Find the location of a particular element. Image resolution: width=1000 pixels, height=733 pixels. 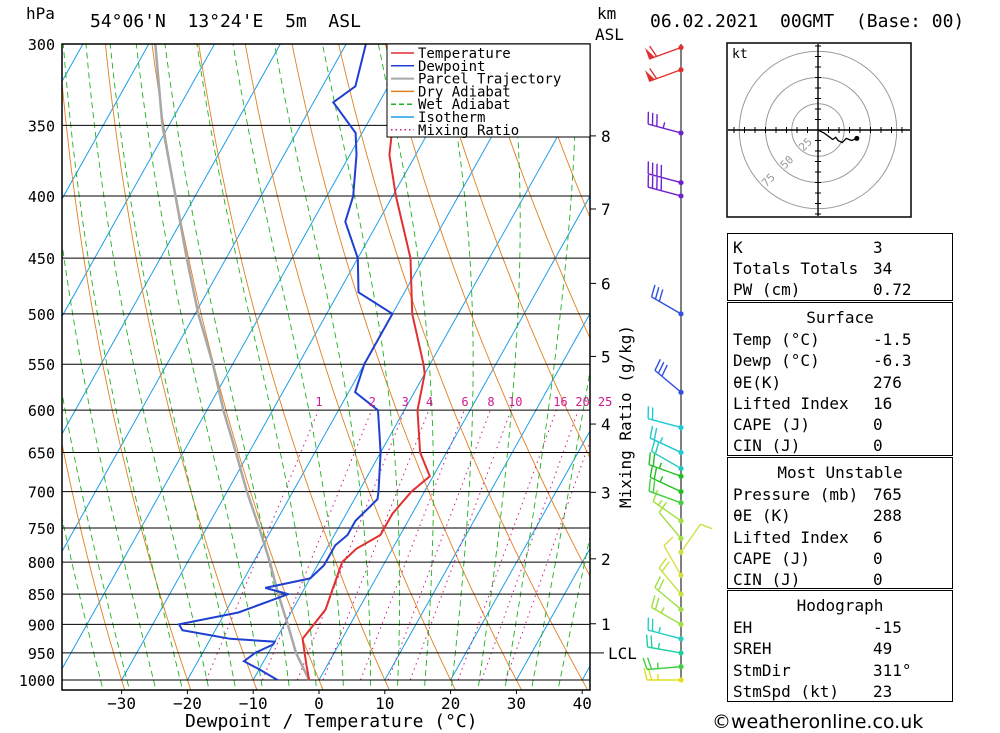

lcl-label: LCL is located at coordinates (622, 653).